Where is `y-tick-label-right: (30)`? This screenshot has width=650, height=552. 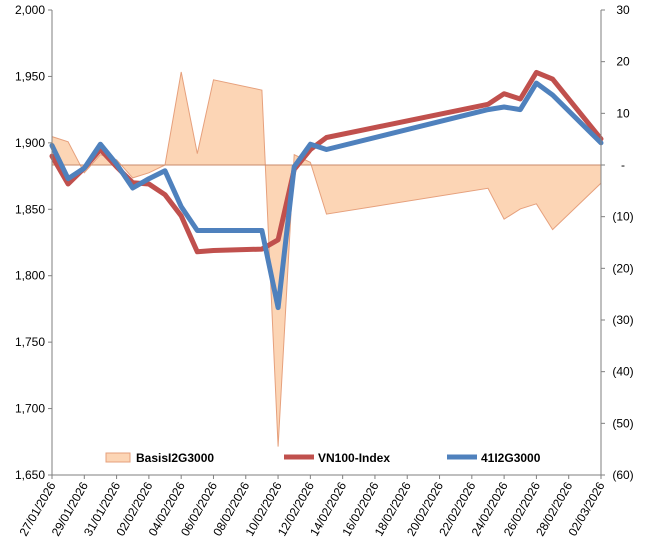 y-tick-label-right: (30) is located at coordinates (622, 320).